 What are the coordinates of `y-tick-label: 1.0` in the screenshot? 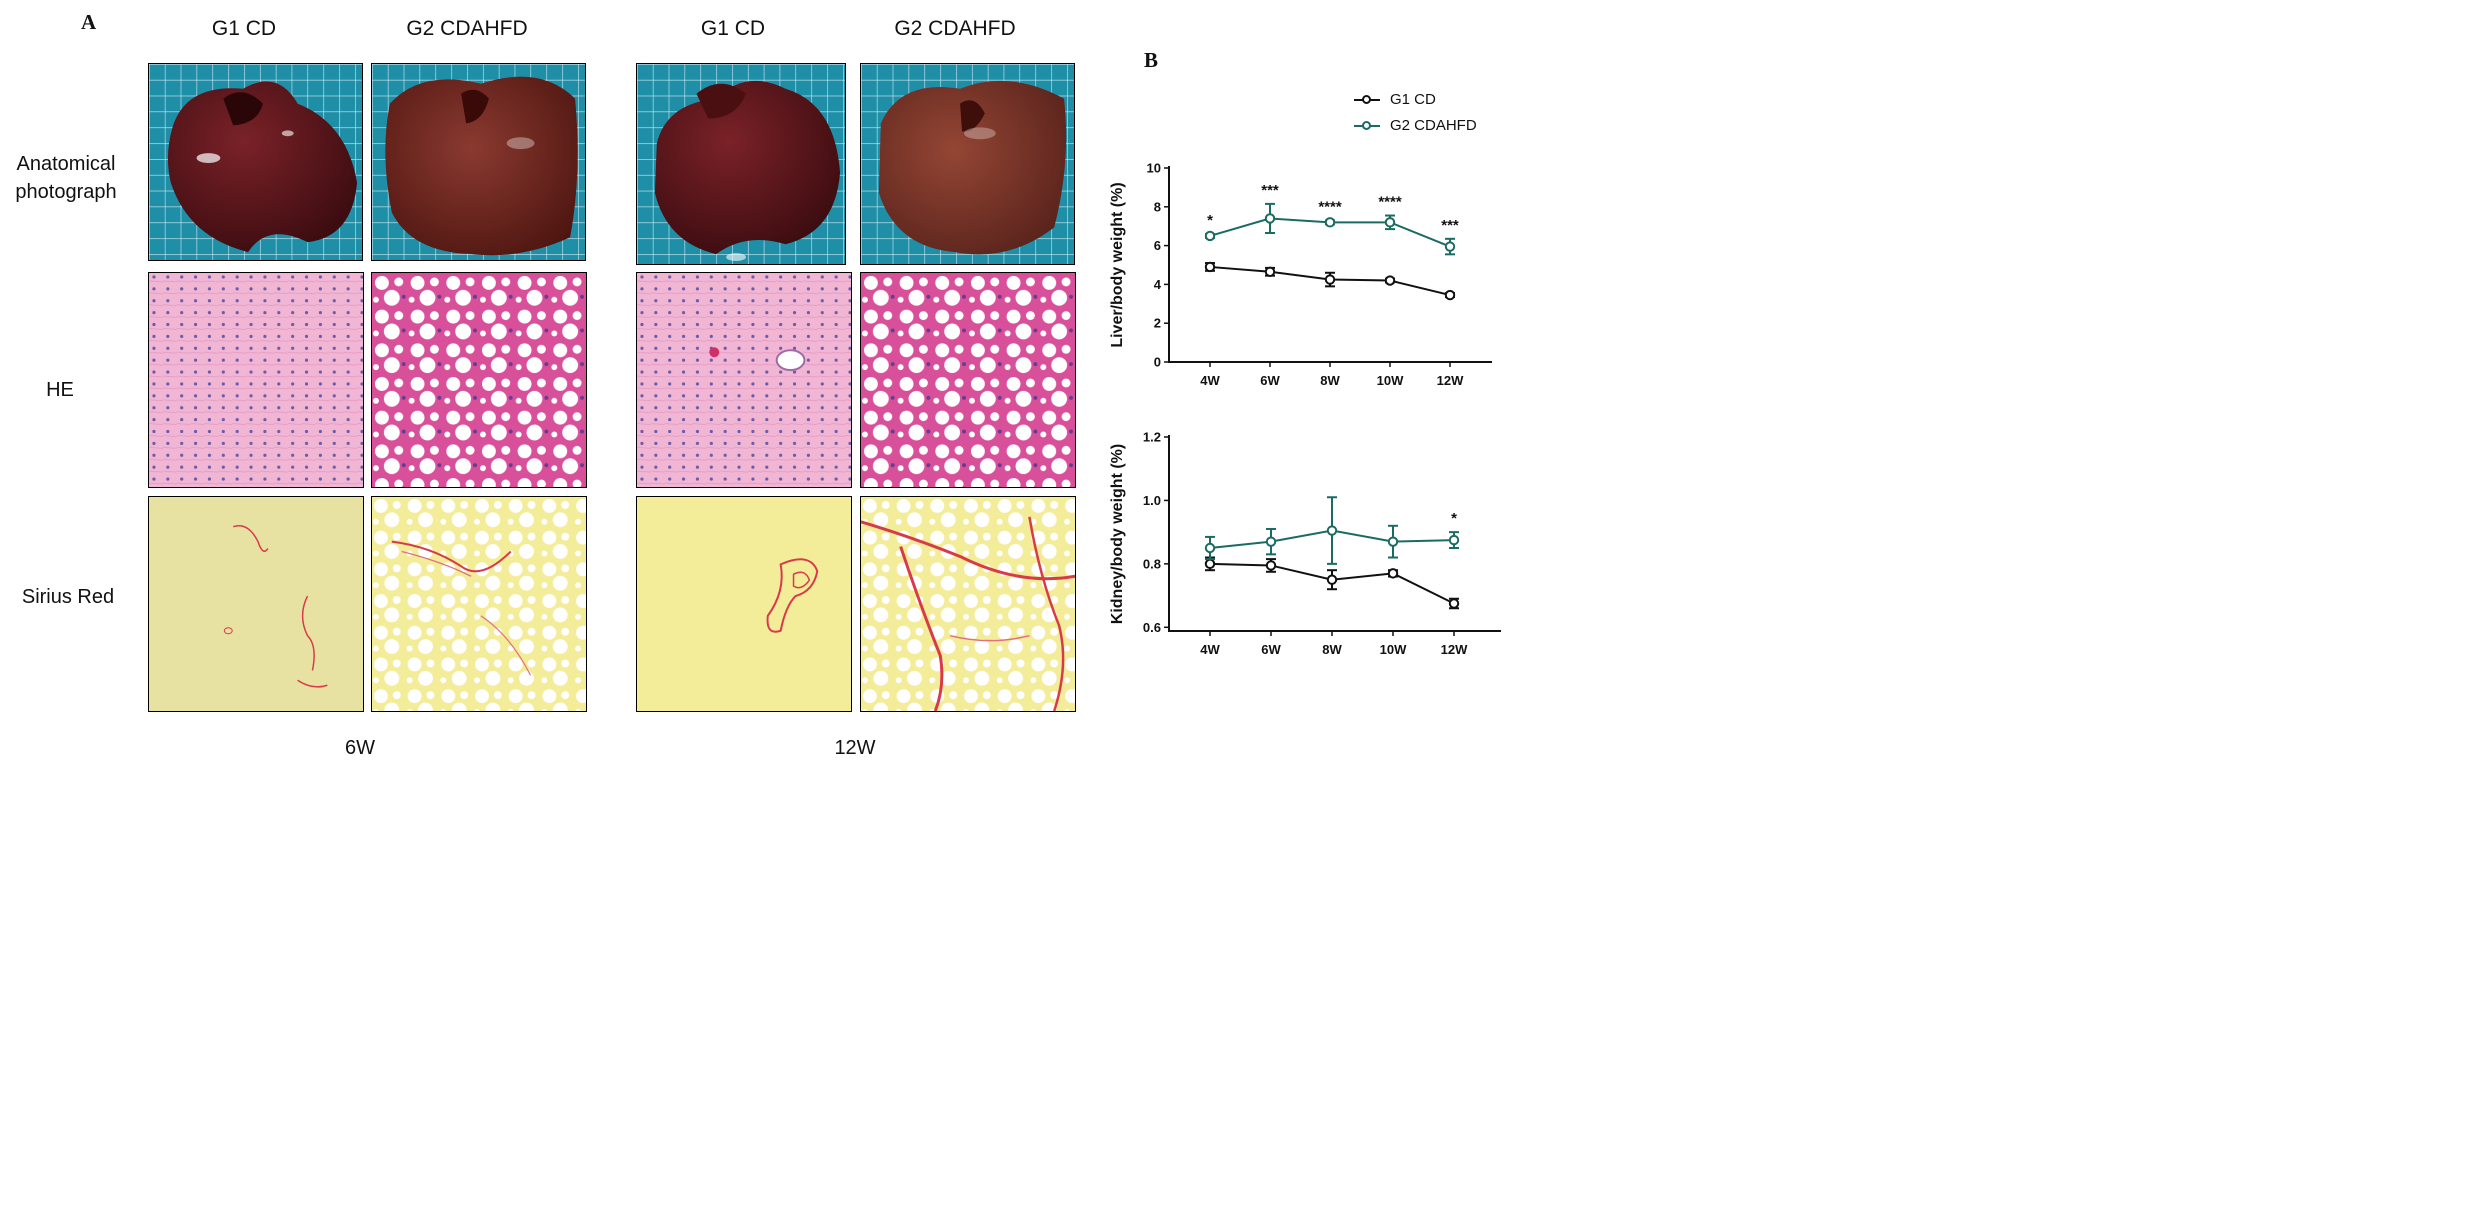 It's located at (1152, 500).